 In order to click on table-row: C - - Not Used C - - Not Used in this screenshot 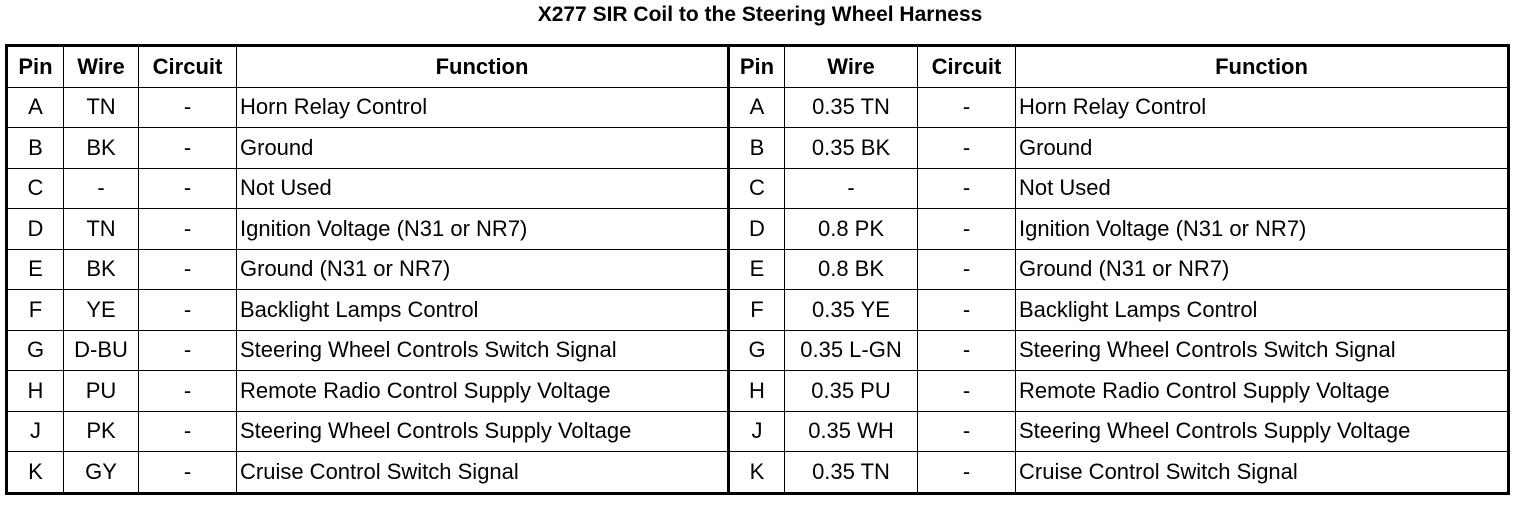, I will do `click(757, 188)`.